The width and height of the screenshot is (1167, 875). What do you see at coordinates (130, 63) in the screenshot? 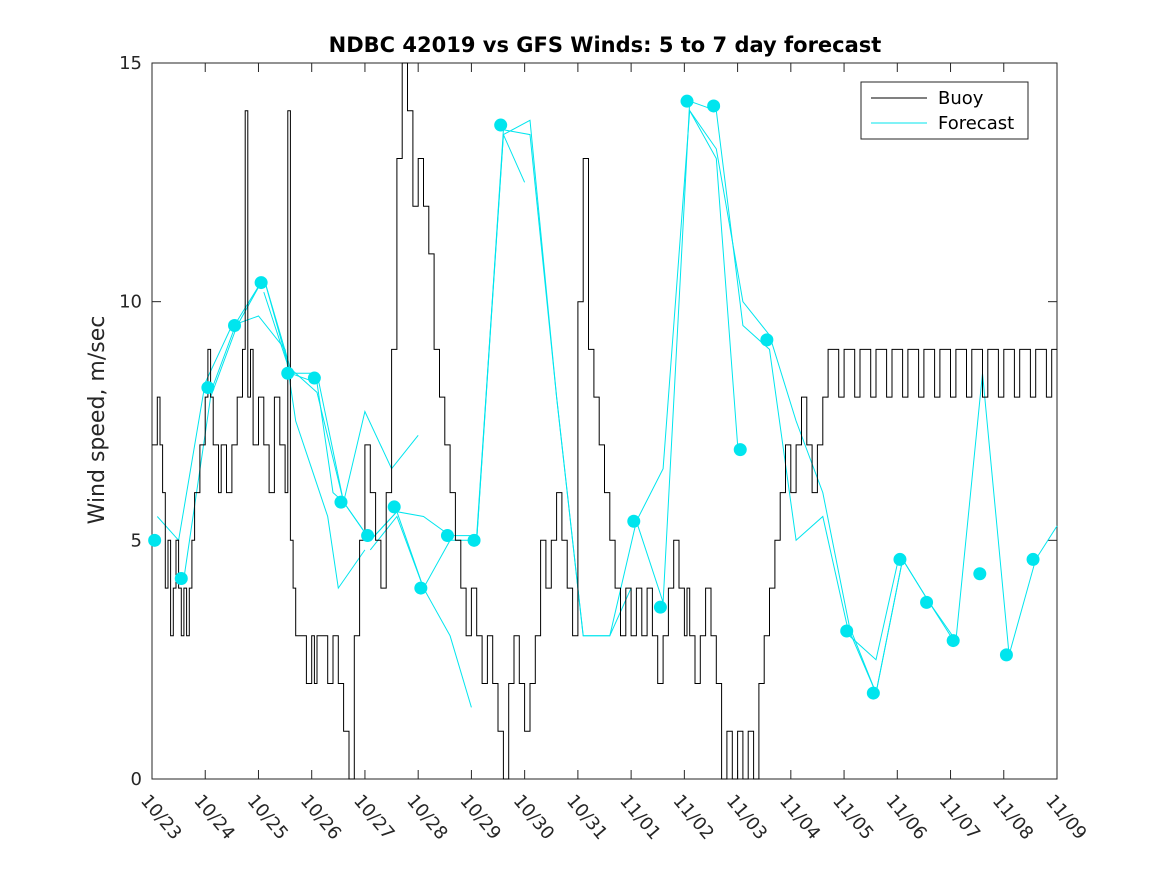
I see `y-tick-label: 15` at bounding box center [130, 63].